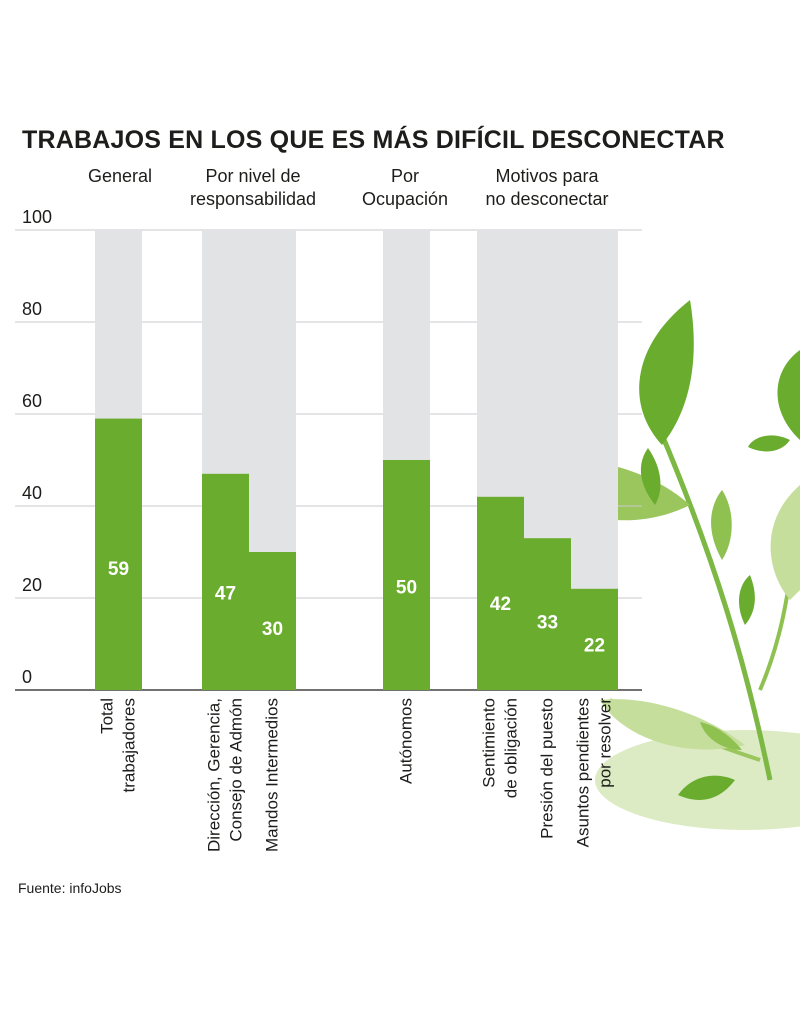  I want to click on y-tick-label: 100, so click(37, 217).